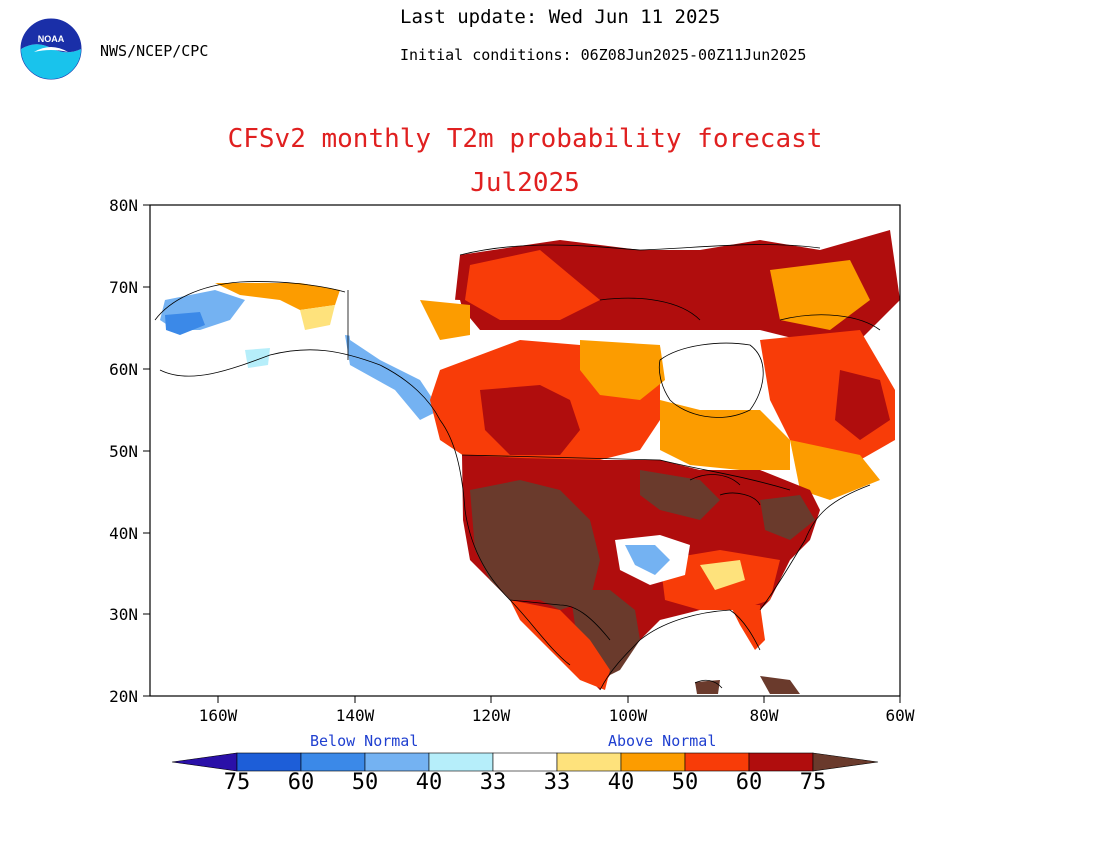  I want to click on region-ontario, so click(725, 435).